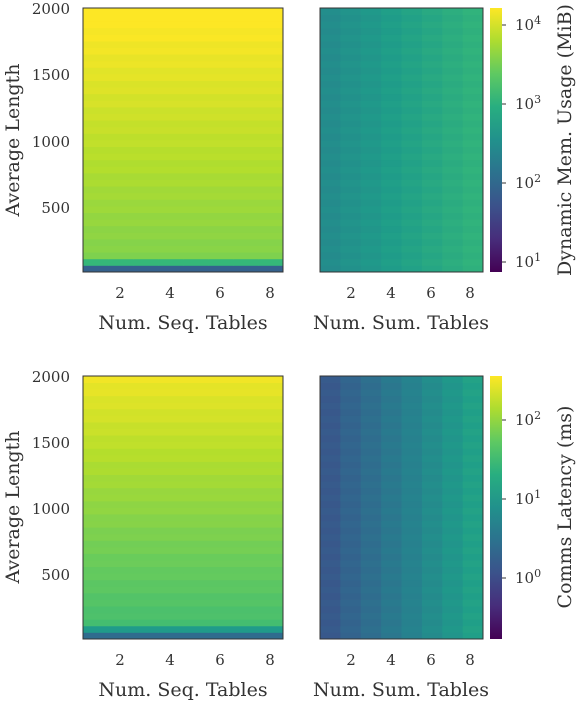  Describe the element at coordinates (120, 660) in the screenshot. I see `x-tick-label: 2` at that location.